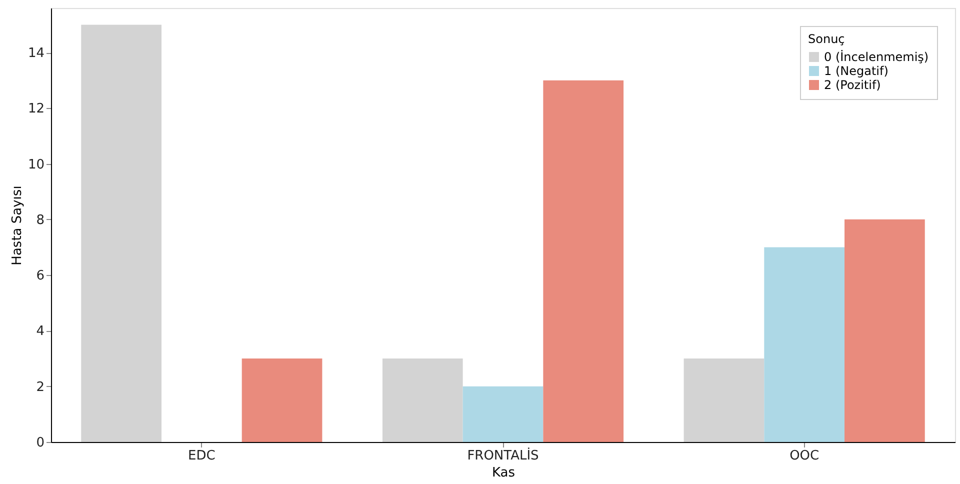 This screenshot has width=960, height=484. Describe the element at coordinates (852, 85) in the screenshot. I see `legend-label: 2 (Pozitif)` at that location.